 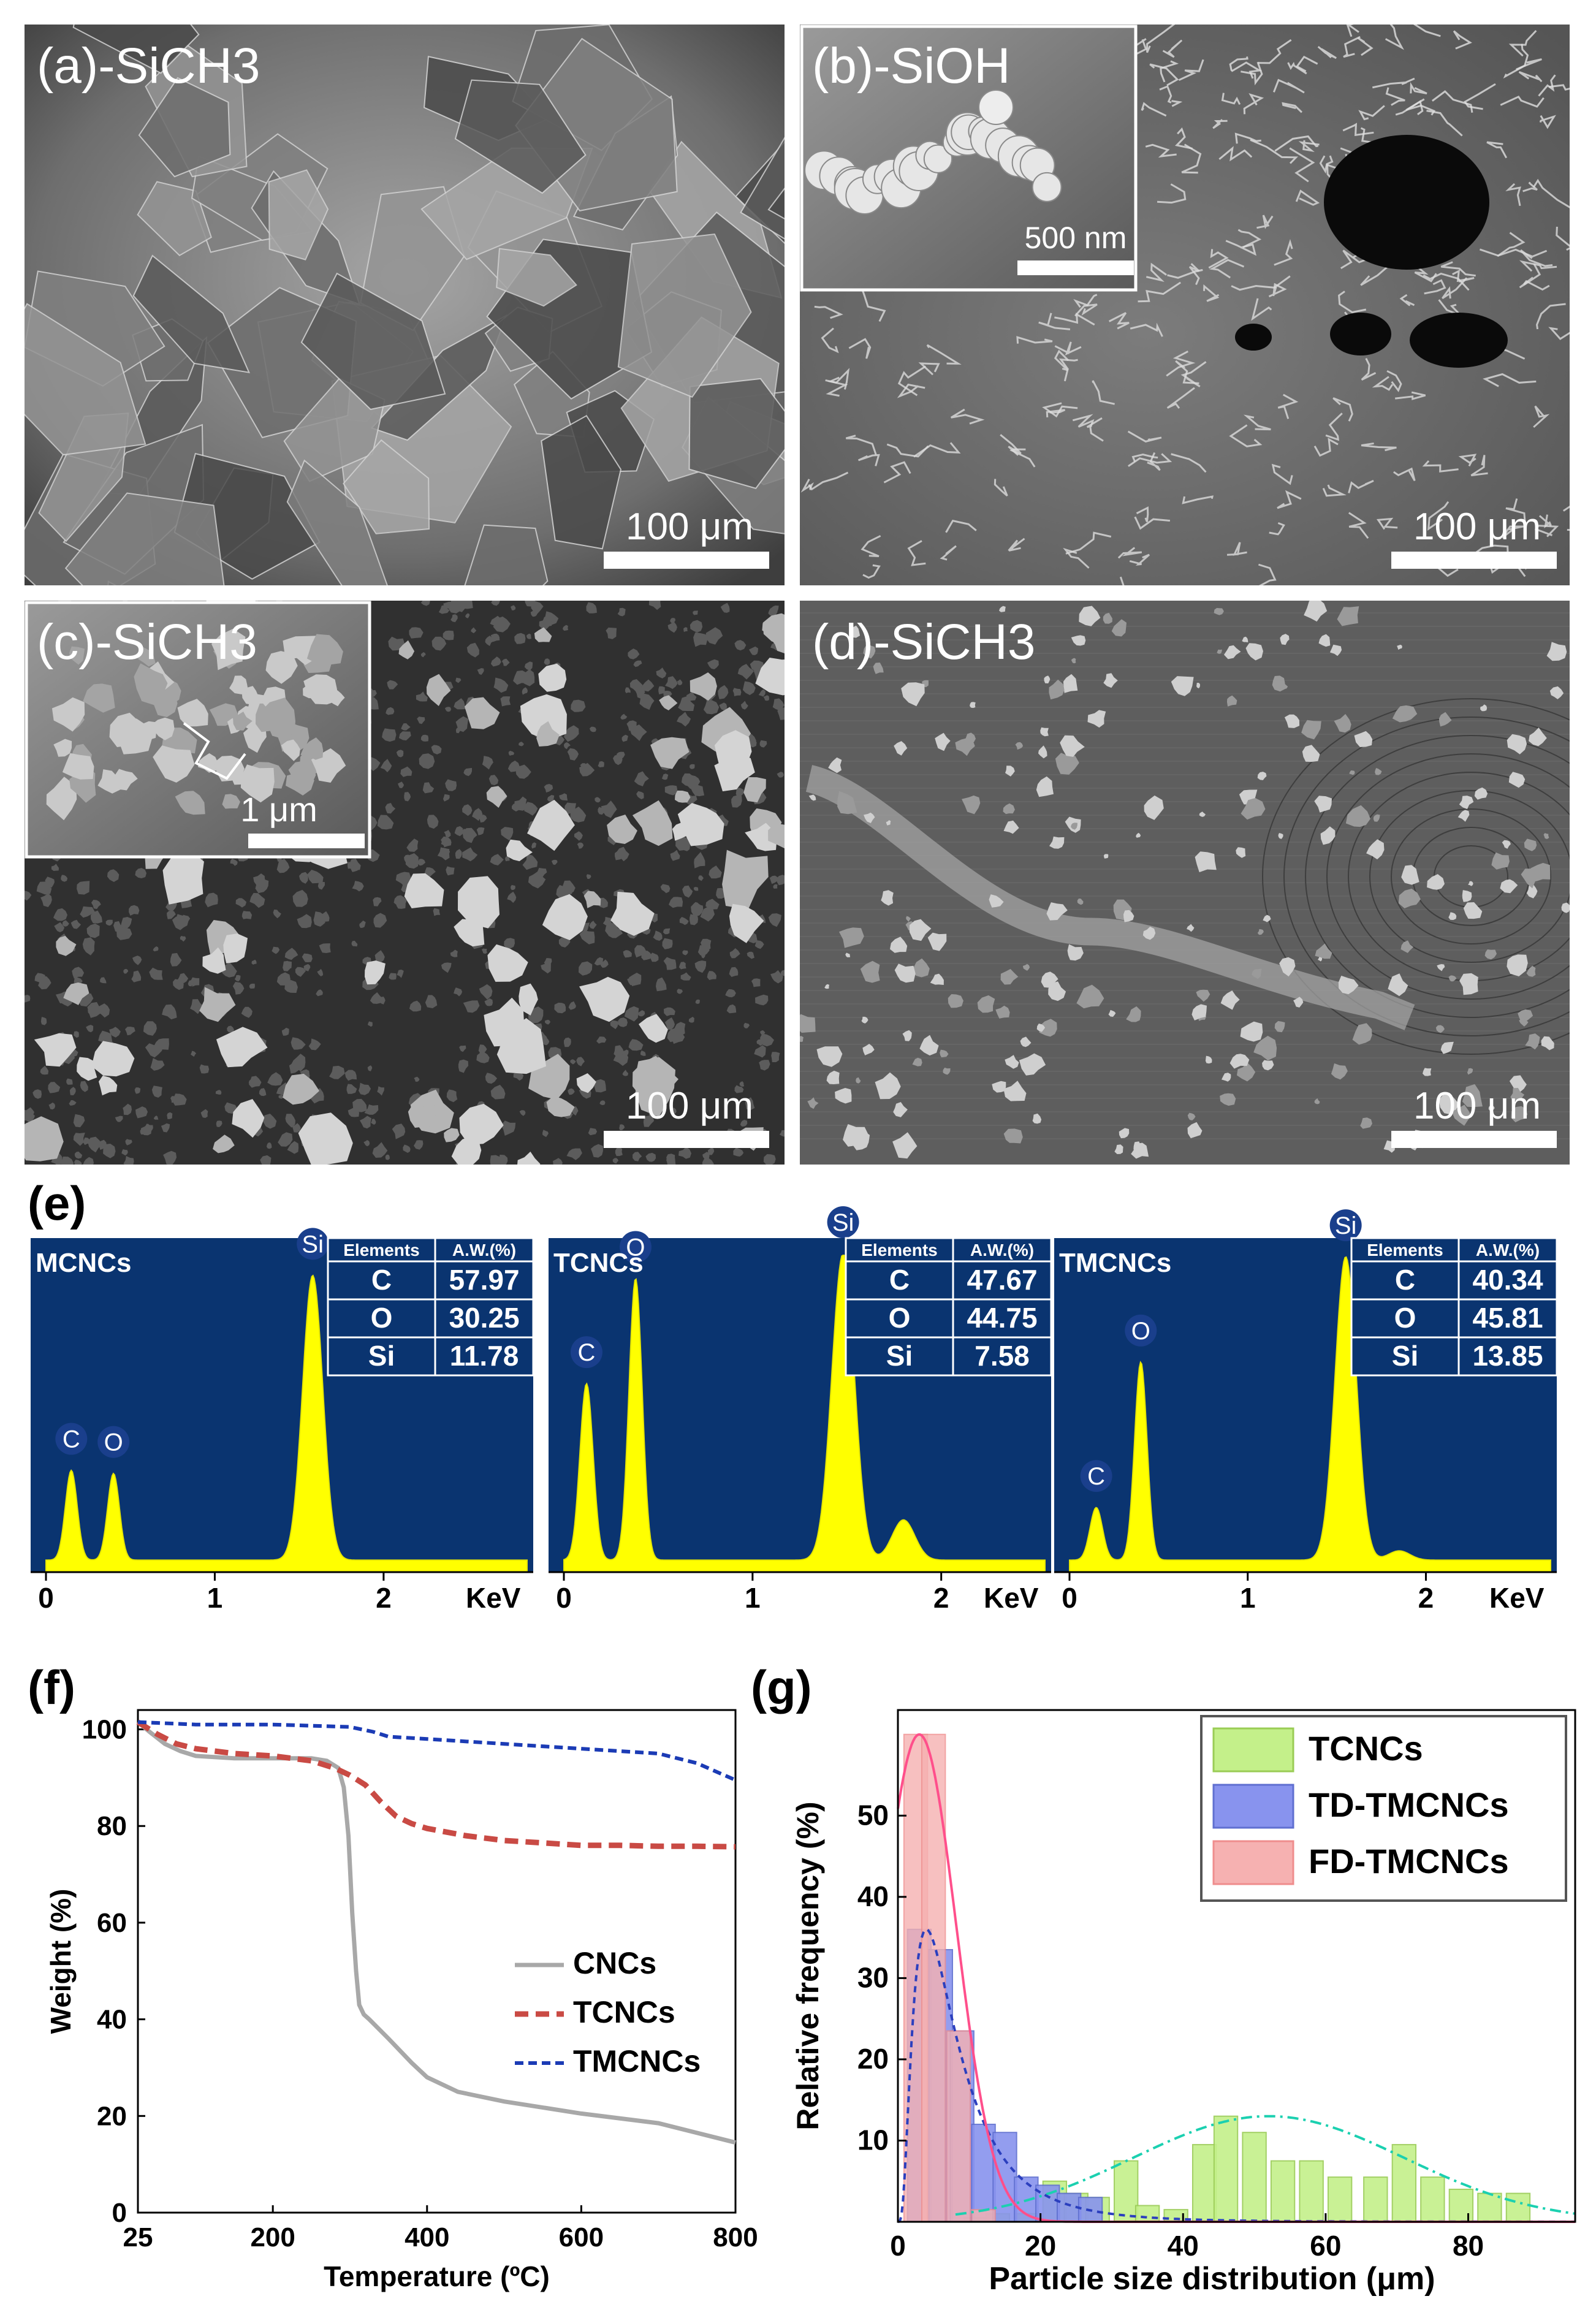 What do you see at coordinates (1236, 1966) in the screenshot?
I see `psd-plot-frame` at bounding box center [1236, 1966].